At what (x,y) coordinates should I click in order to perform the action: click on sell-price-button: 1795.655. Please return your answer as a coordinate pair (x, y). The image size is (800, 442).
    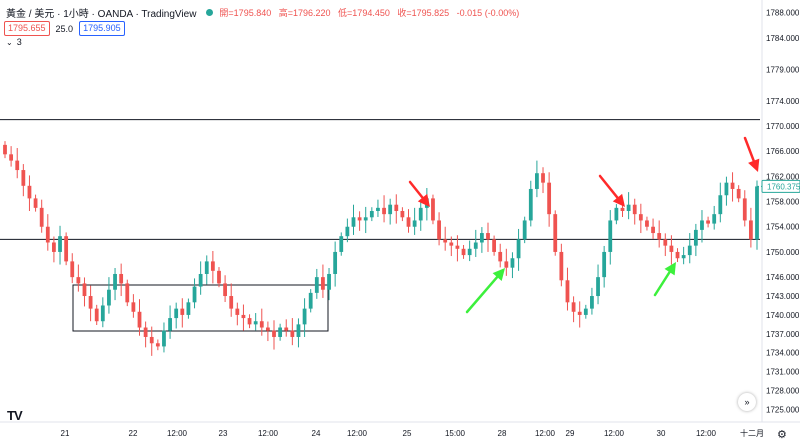
    Looking at the image, I should click on (27, 28).